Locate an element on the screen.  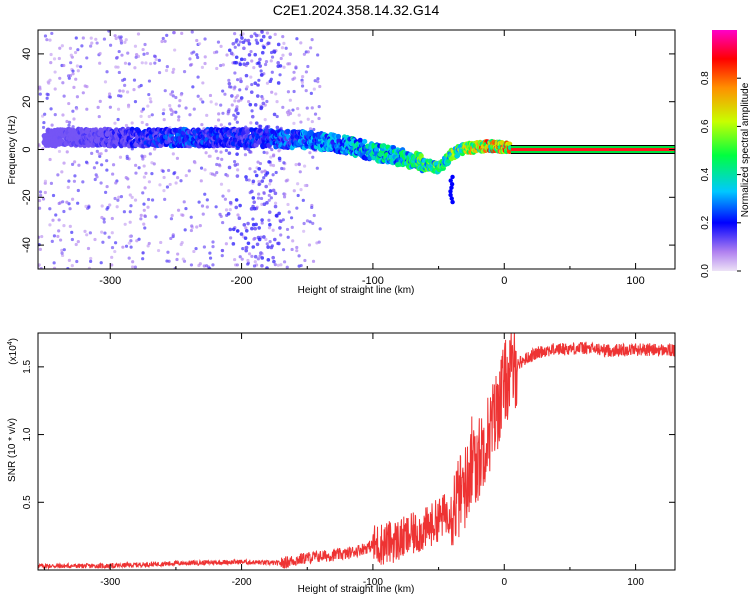
y-tick-label: 0.5 is located at coordinates (27, 502).